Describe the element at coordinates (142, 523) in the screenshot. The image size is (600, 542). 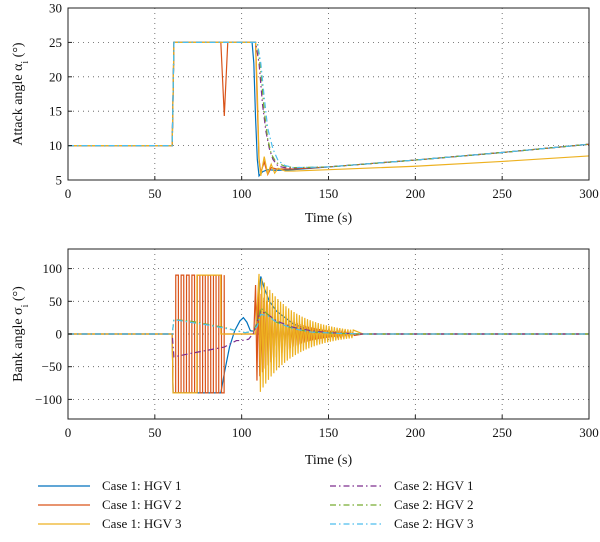
I see `legend-label: Case 1: HGV 3` at that location.